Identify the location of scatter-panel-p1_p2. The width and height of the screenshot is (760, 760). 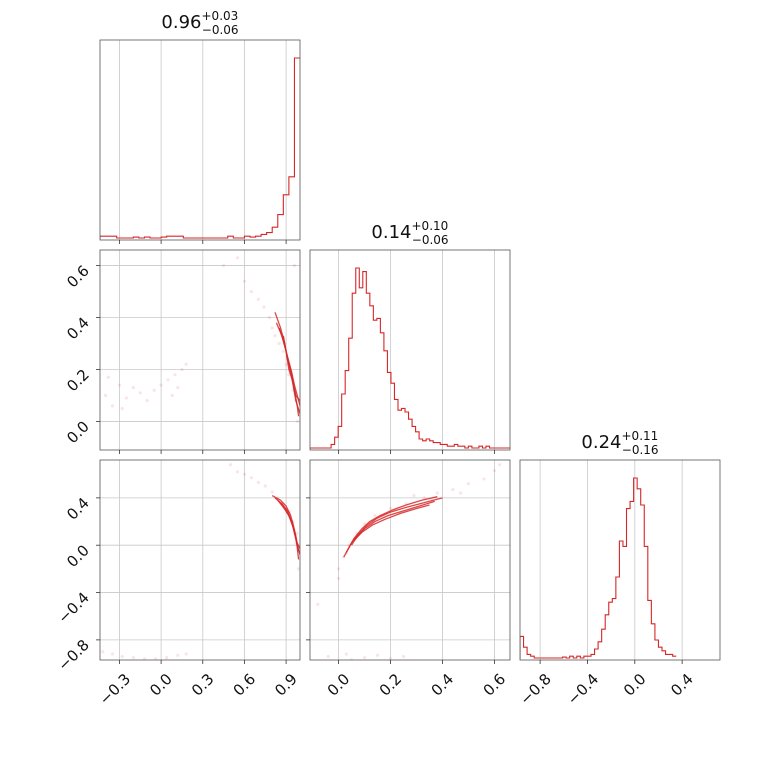
(410, 560).